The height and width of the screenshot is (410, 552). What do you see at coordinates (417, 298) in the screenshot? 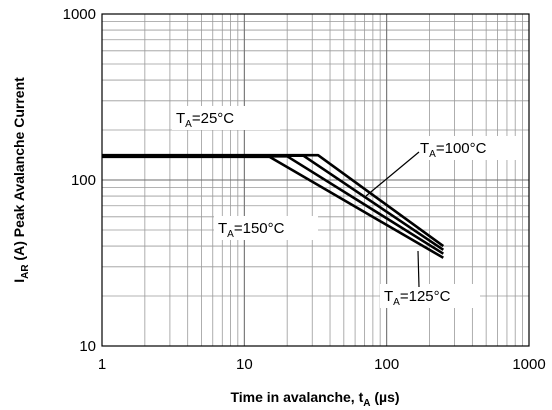
I see `annotation-label: TA=125°C` at bounding box center [417, 298].